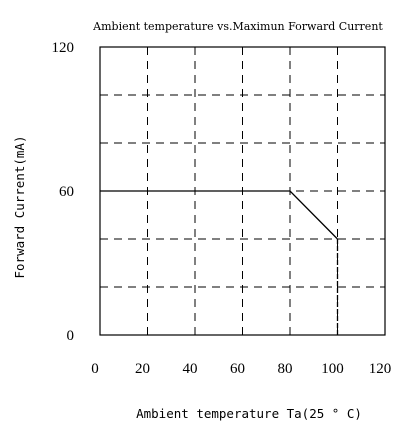  What do you see at coordinates (95, 369) in the screenshot?
I see `x-tick-label-0: 0` at bounding box center [95, 369].